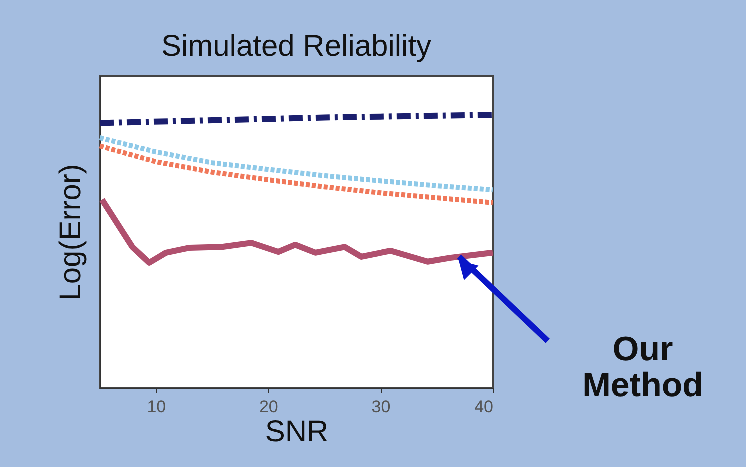 This screenshot has width=746, height=467. Describe the element at coordinates (268, 407) in the screenshot. I see `x-tick-label: 20` at that location.